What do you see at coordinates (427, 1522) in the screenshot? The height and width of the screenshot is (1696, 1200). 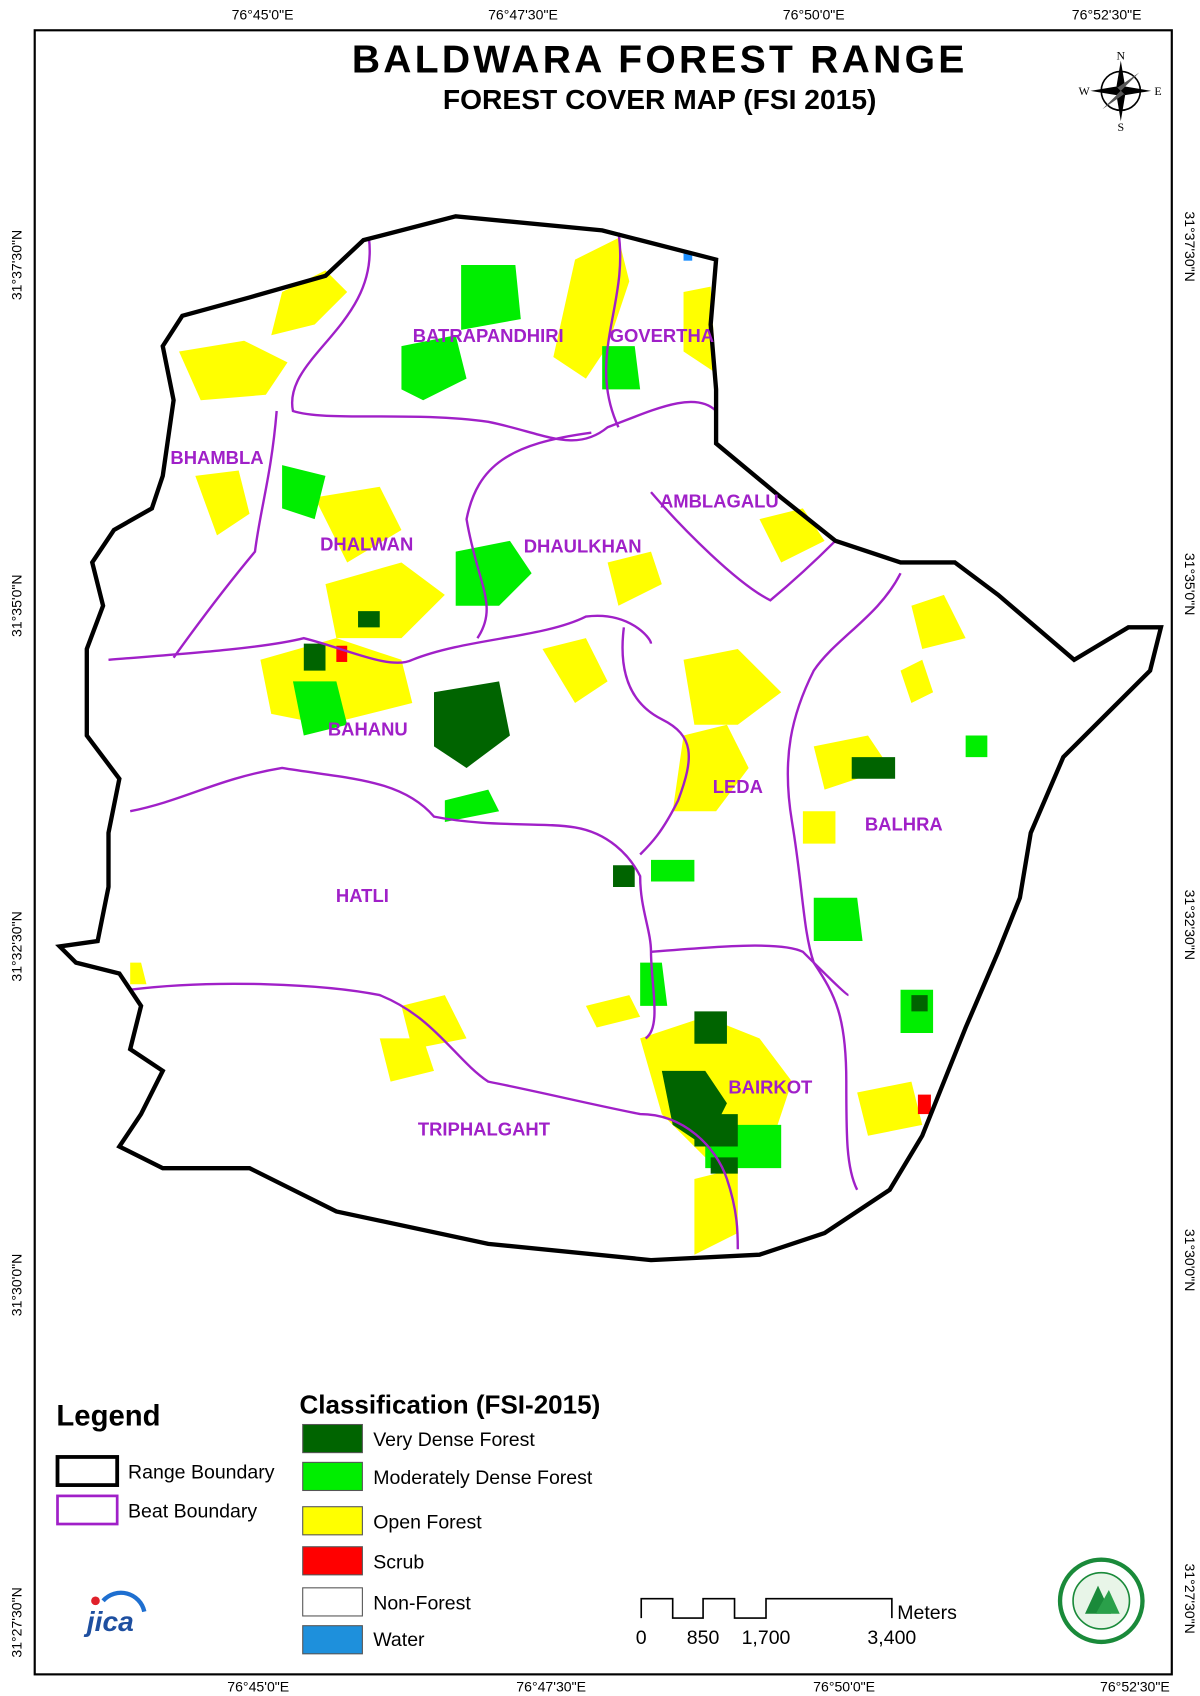 I see `legend-label: Open Forest` at bounding box center [427, 1522].